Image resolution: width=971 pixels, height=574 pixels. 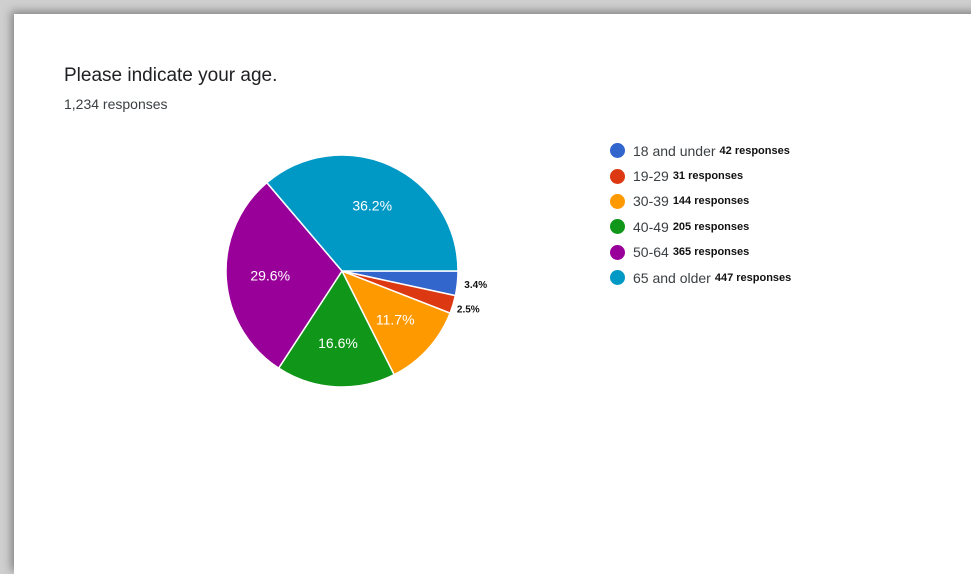 I want to click on slice-percent-label-1: 2.5%, so click(x=468, y=310).